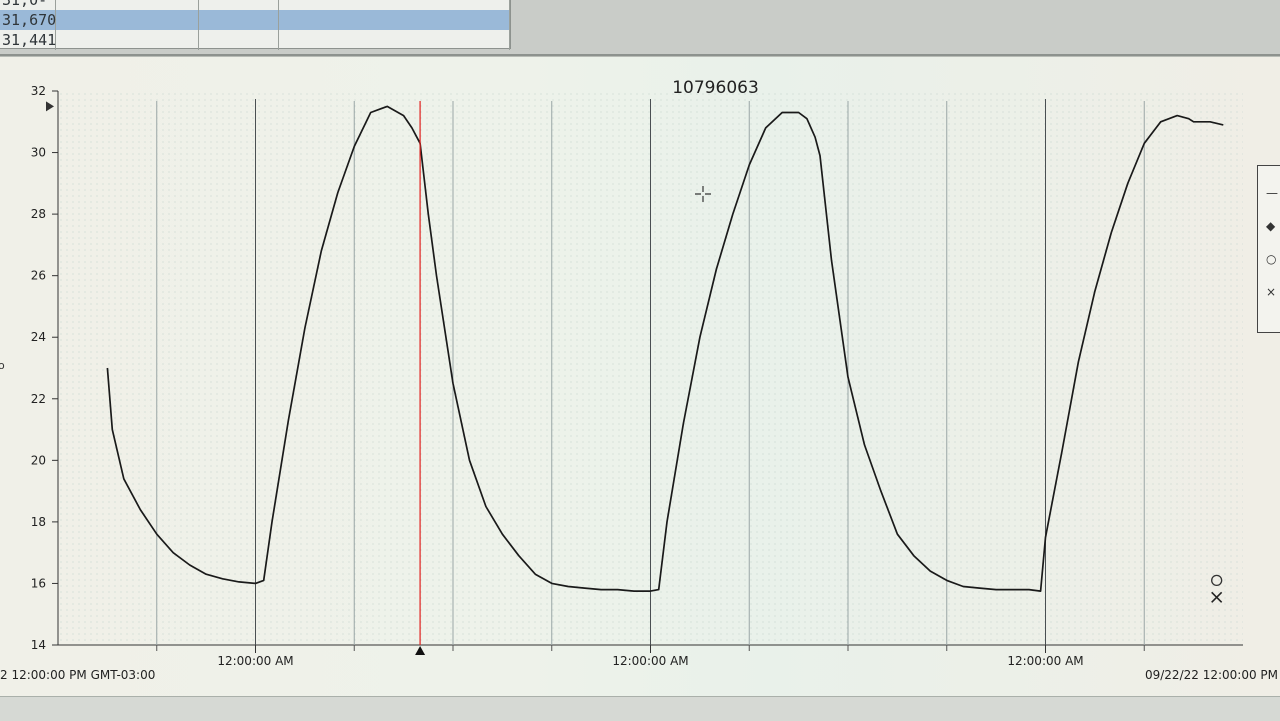 The height and width of the screenshot is (721, 1280). What do you see at coordinates (38, 153) in the screenshot?
I see `y-tick-label: 30` at bounding box center [38, 153].